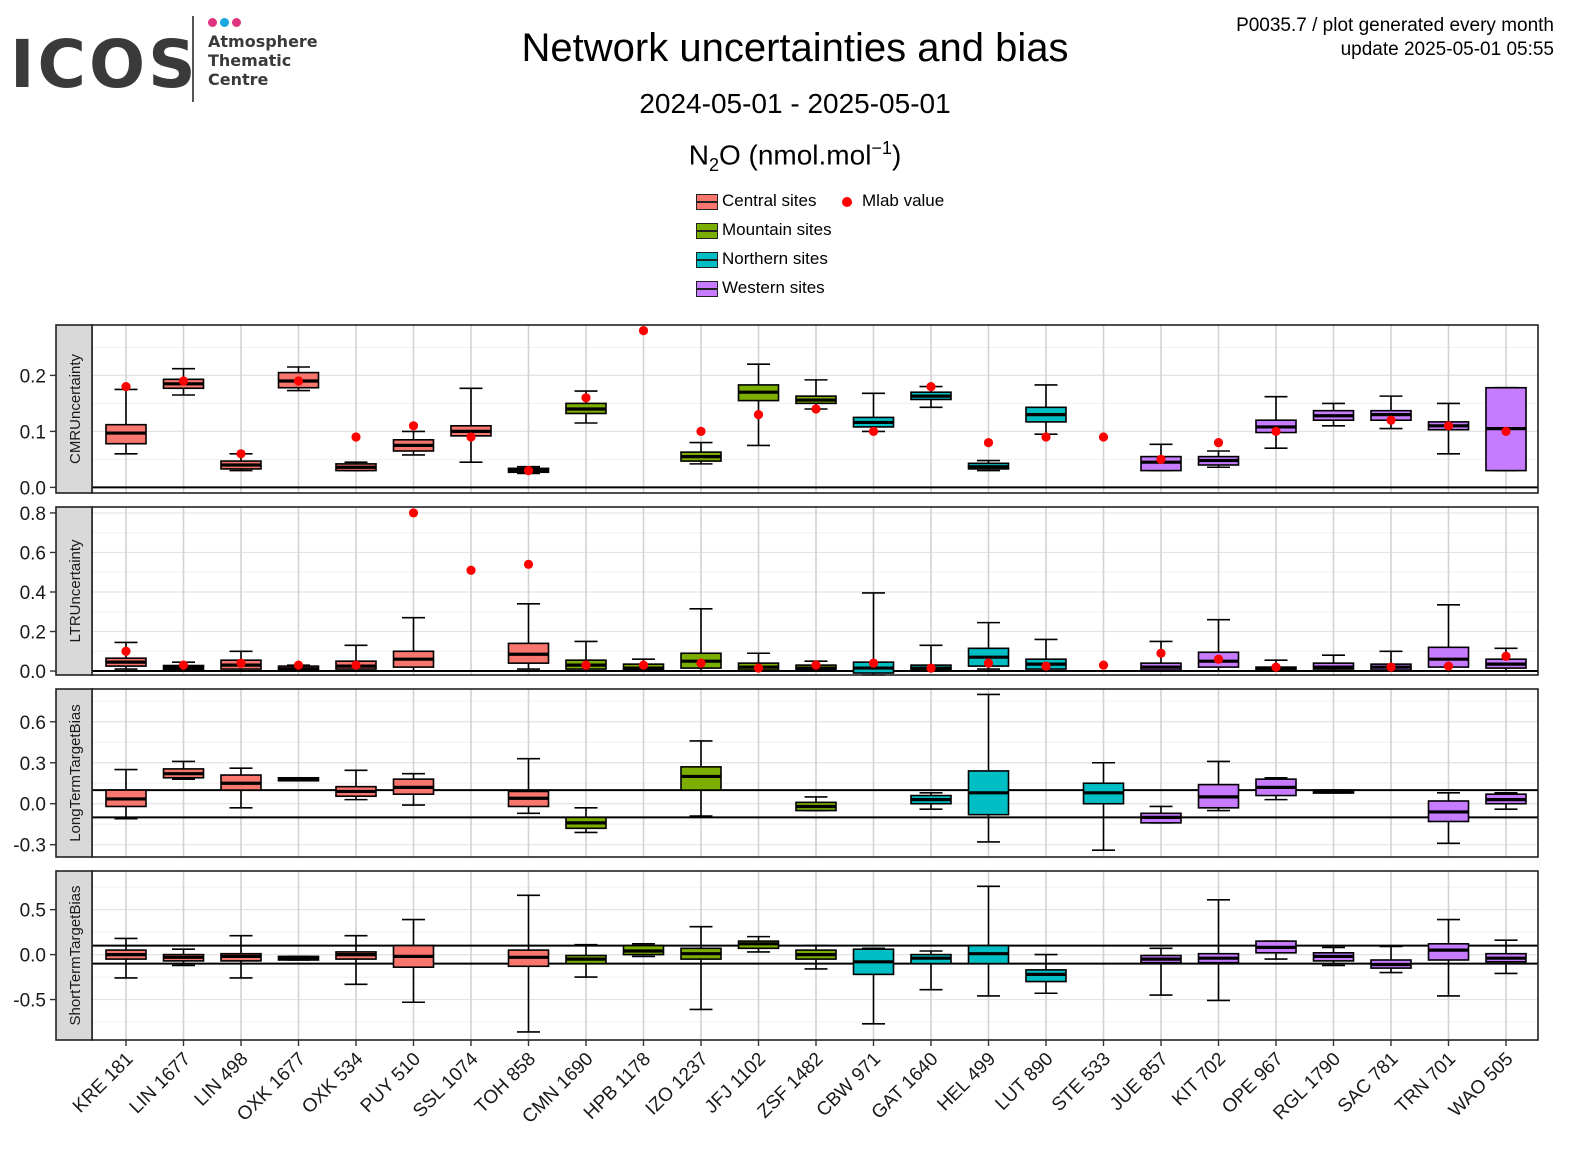 The image size is (1590, 1170). I want to click on y-tick-label: -0.5, so click(29, 1001).